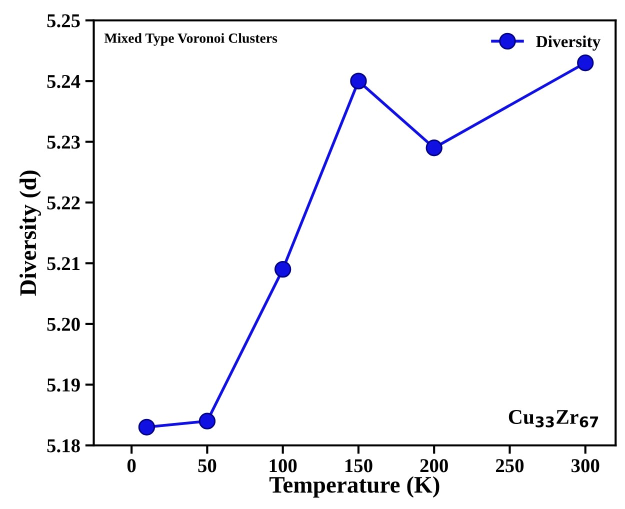  I want to click on x-tick-label: 0, so click(131, 465).